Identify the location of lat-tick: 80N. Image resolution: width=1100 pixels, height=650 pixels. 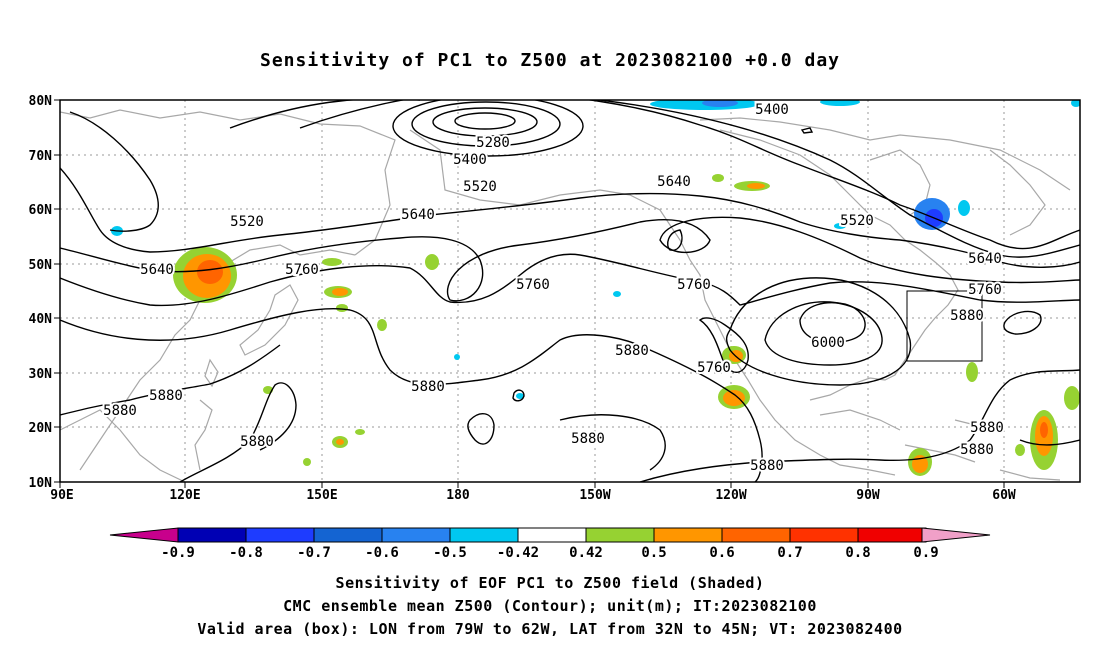
(41, 101).